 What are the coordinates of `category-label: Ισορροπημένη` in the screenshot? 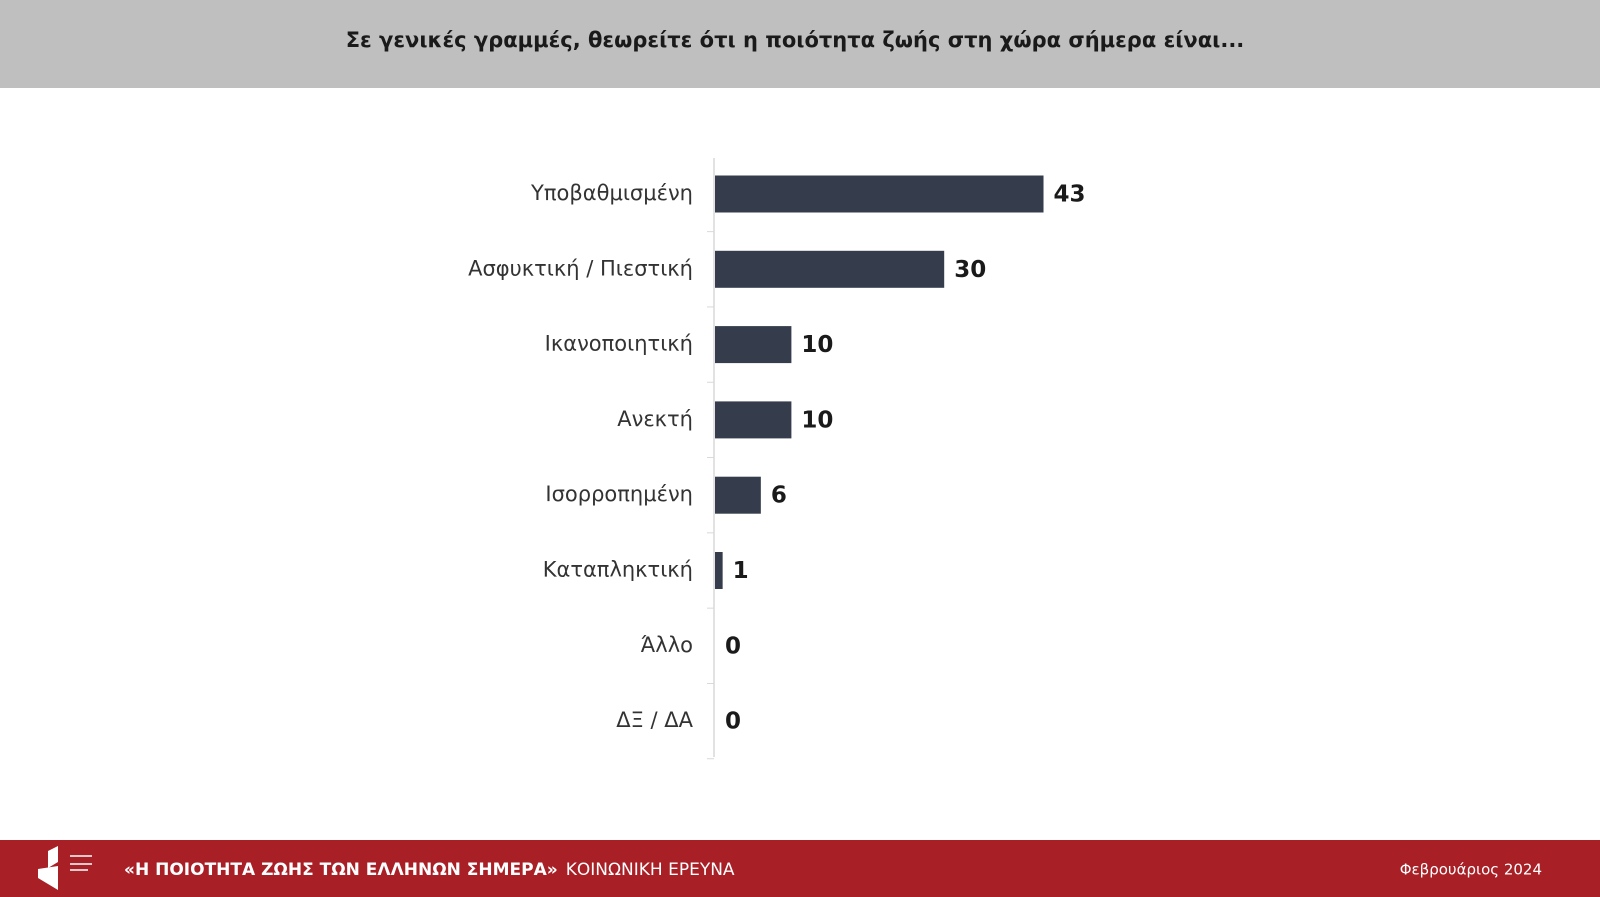 It's located at (619, 494).